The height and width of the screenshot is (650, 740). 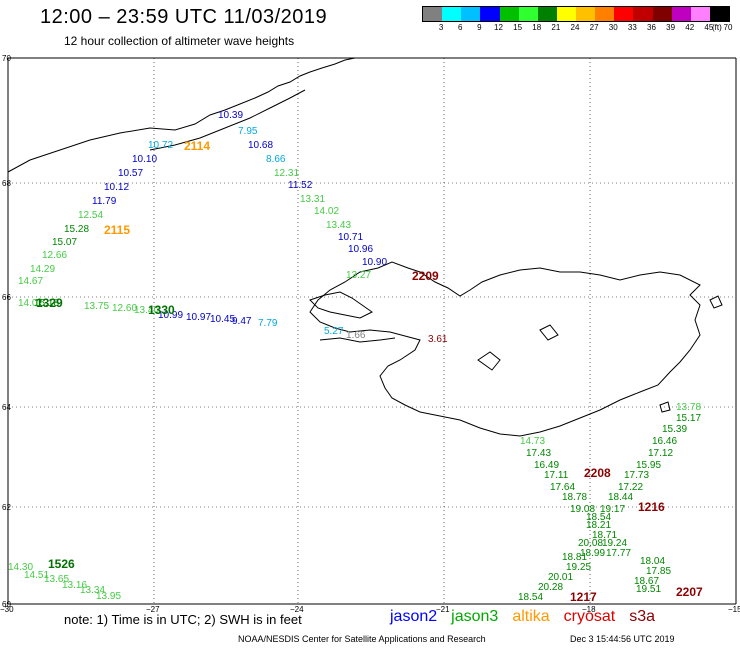 I want to click on latitude-label: 64, so click(x=6, y=407).